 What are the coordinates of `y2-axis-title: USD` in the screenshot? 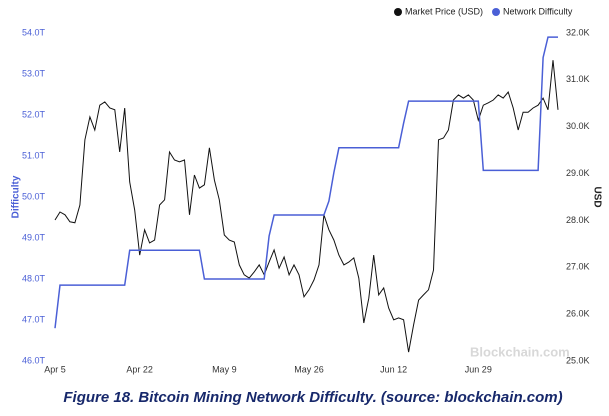 It's located at (596, 196).